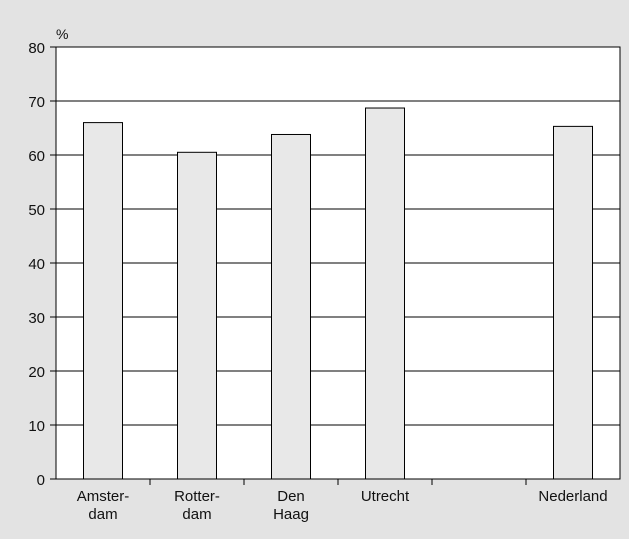 The height and width of the screenshot is (539, 629). Describe the element at coordinates (102, 514) in the screenshot. I see `category-label-0-line-1: dam` at that location.